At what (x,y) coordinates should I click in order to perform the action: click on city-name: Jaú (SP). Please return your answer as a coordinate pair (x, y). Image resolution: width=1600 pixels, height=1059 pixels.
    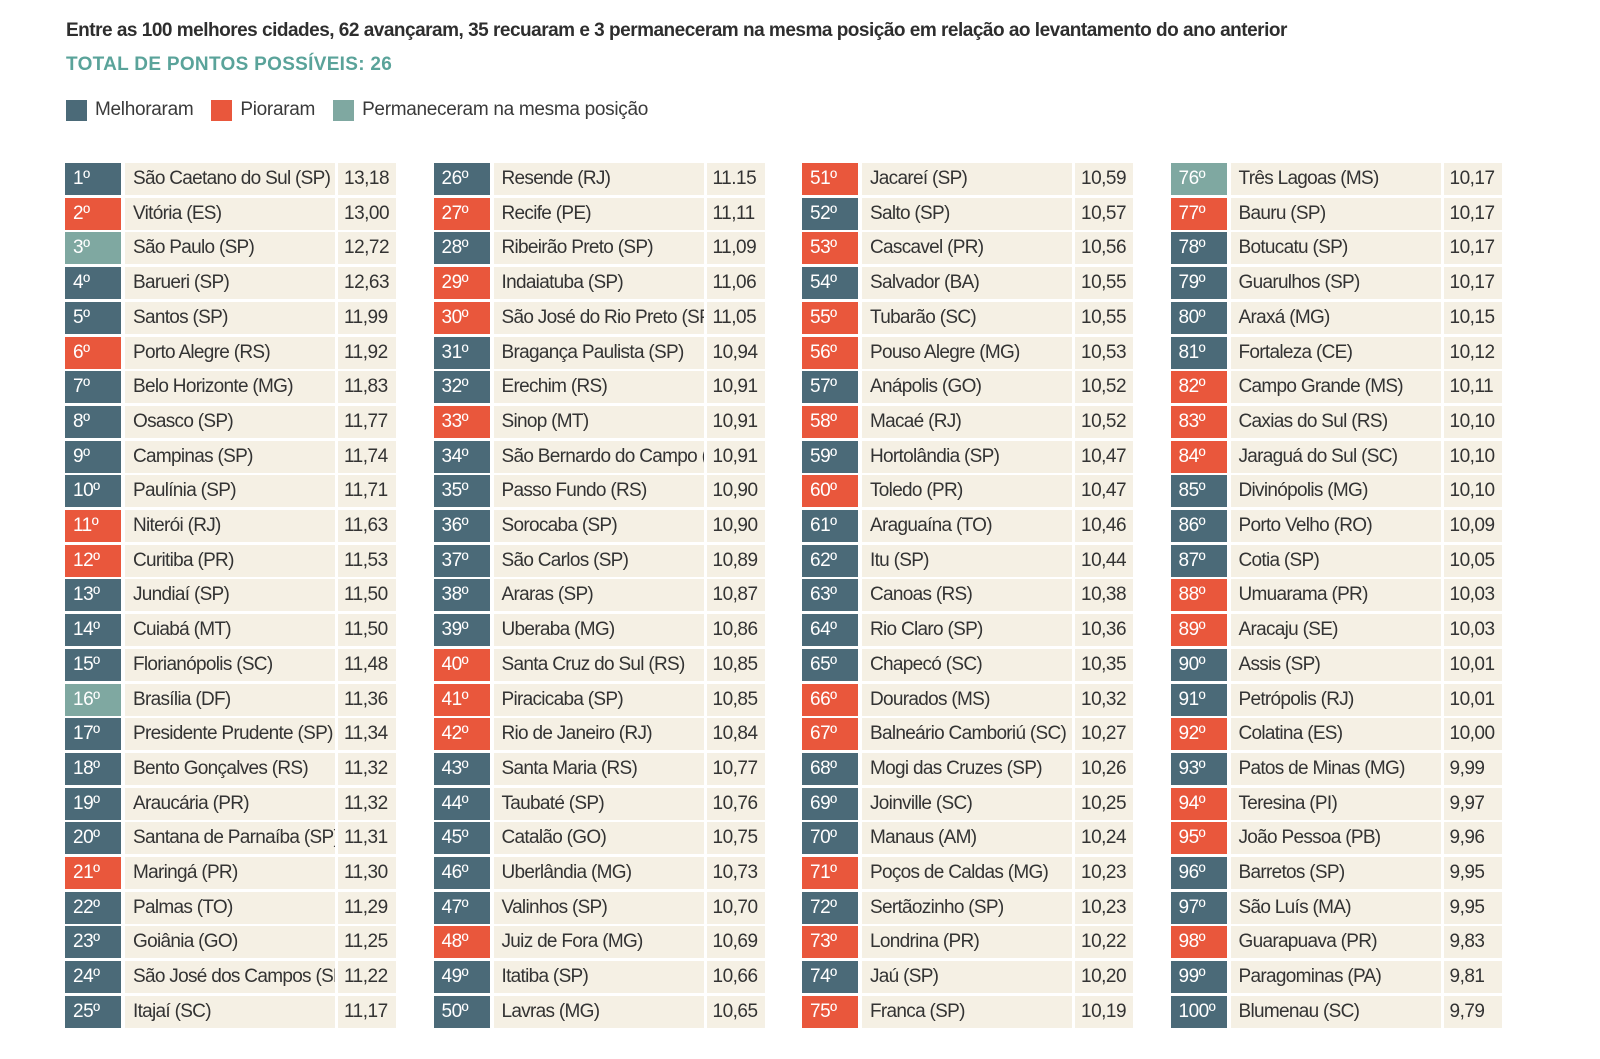
    Looking at the image, I should click on (967, 977).